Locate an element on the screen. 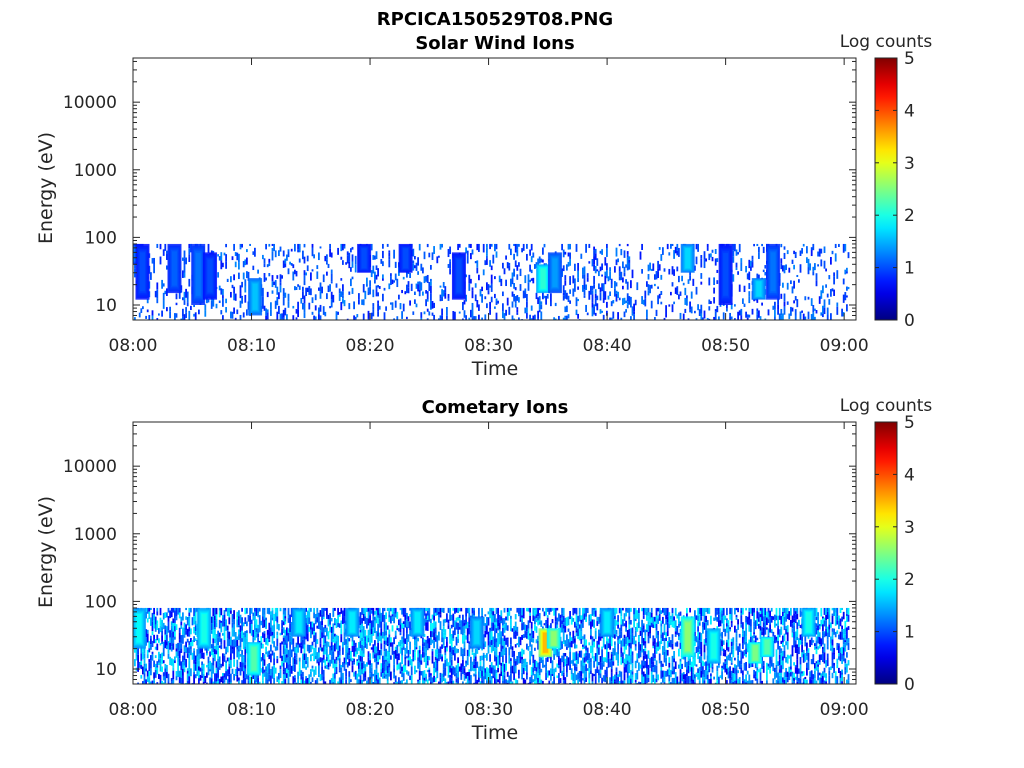 The image size is (1024, 768). x-tick-label: 08:10 is located at coordinates (251, 346).